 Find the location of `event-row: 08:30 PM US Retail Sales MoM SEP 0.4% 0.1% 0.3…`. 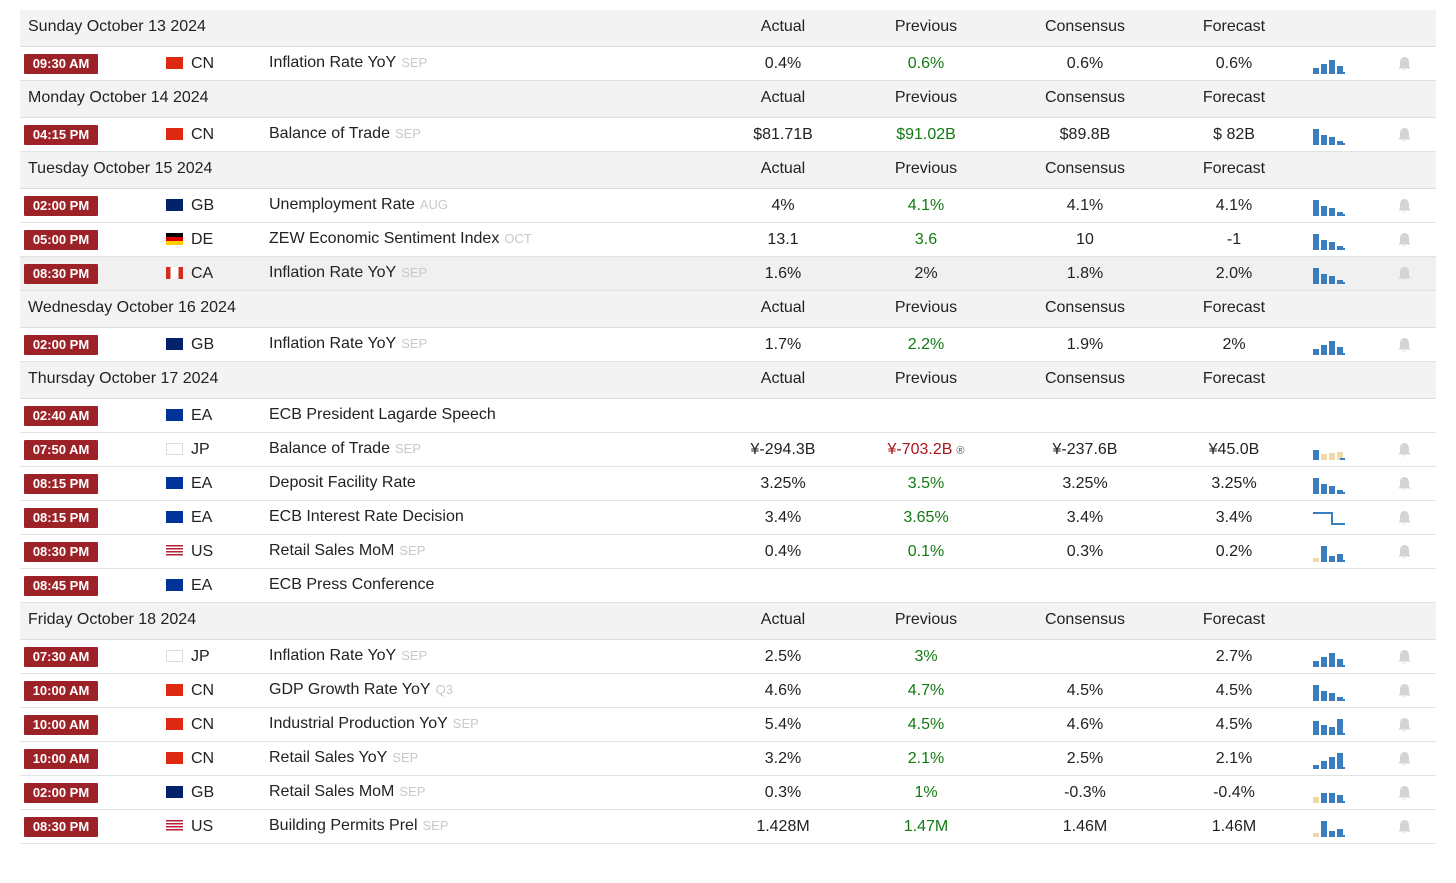

event-row: 08:30 PM US Retail Sales MoM SEP 0.4% 0.1% 0.3… is located at coordinates (728, 552).